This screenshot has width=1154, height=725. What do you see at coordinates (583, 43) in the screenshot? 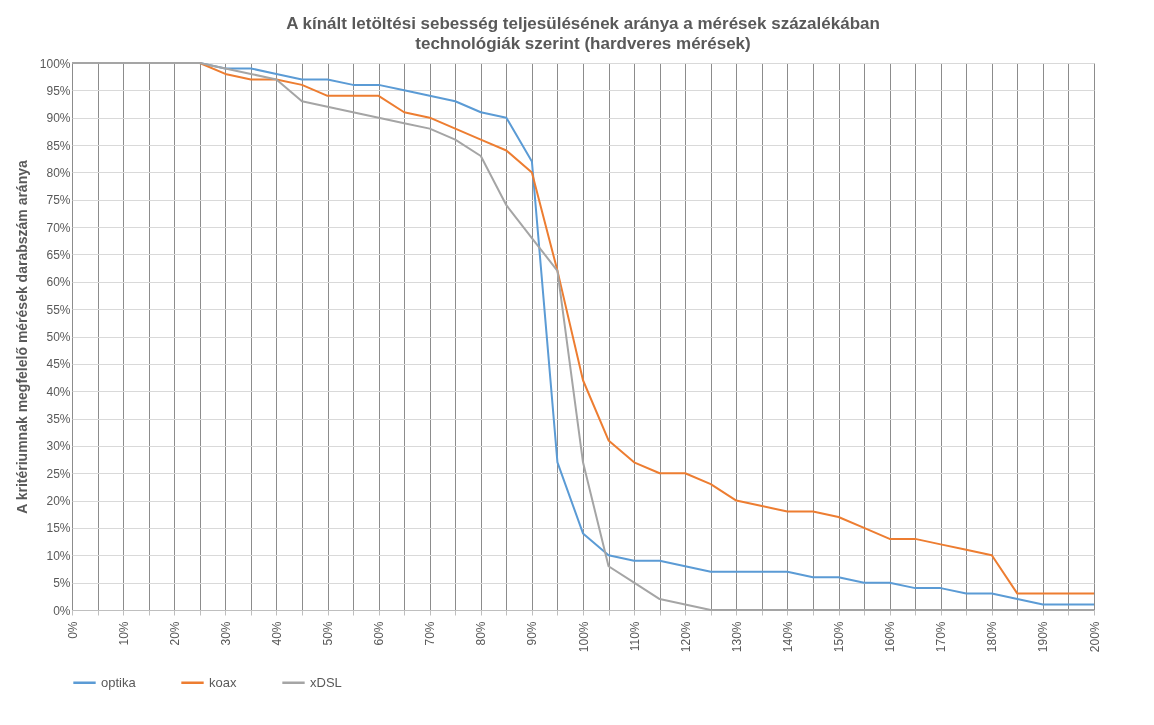
I see `chart-subtitle: technológiák szerint (hardveres mérések)` at bounding box center [583, 43].